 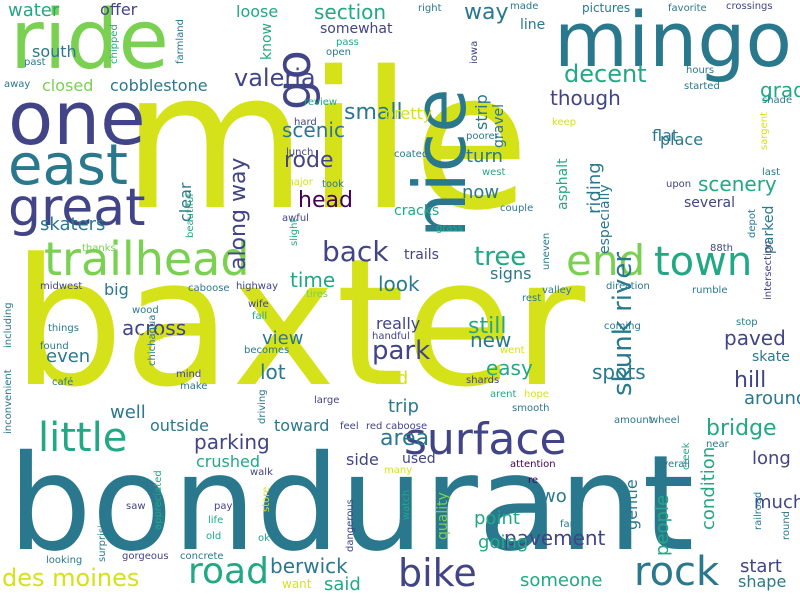 What do you see at coordinates (487, 326) in the screenshot?
I see `word-still: still` at bounding box center [487, 326].